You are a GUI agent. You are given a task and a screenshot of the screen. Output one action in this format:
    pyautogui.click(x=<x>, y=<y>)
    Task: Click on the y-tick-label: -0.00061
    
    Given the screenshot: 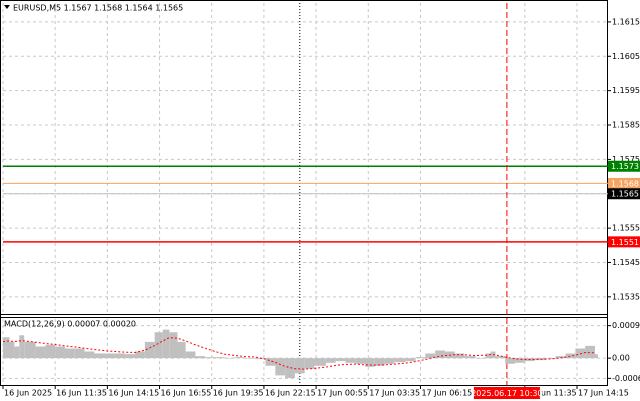 What is the action you would take?
    pyautogui.click(x=626, y=378)
    